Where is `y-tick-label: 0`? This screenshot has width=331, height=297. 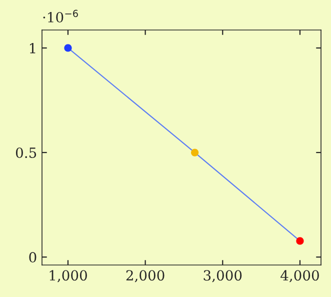 y-tick-label: 0 is located at coordinates (32, 257).